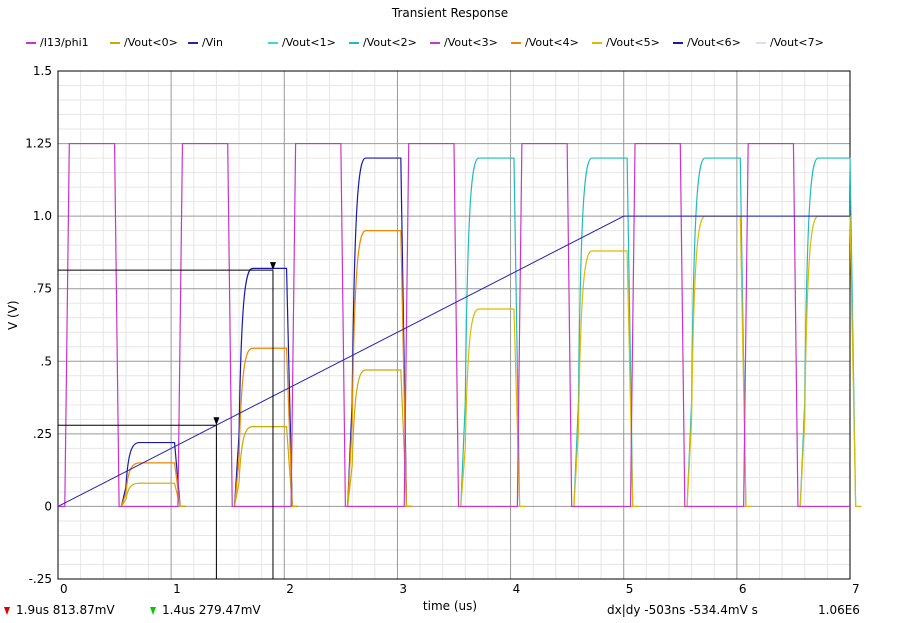  What do you see at coordinates (714, 42) in the screenshot?
I see `legend-label: /Vout<6>` at bounding box center [714, 42].